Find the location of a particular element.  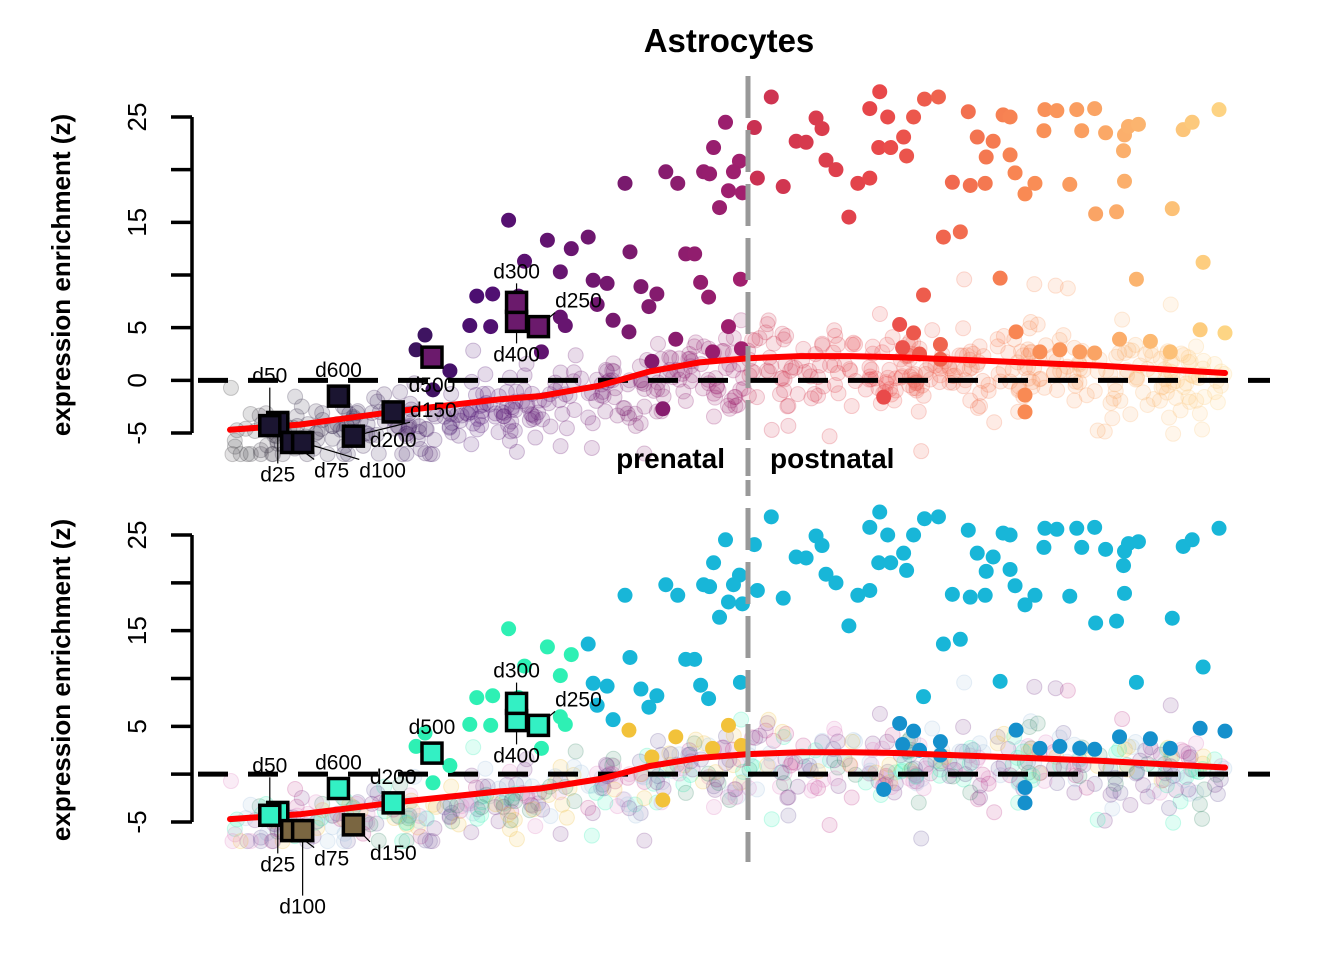

sample-label: d200 is located at coordinates (393, 777).